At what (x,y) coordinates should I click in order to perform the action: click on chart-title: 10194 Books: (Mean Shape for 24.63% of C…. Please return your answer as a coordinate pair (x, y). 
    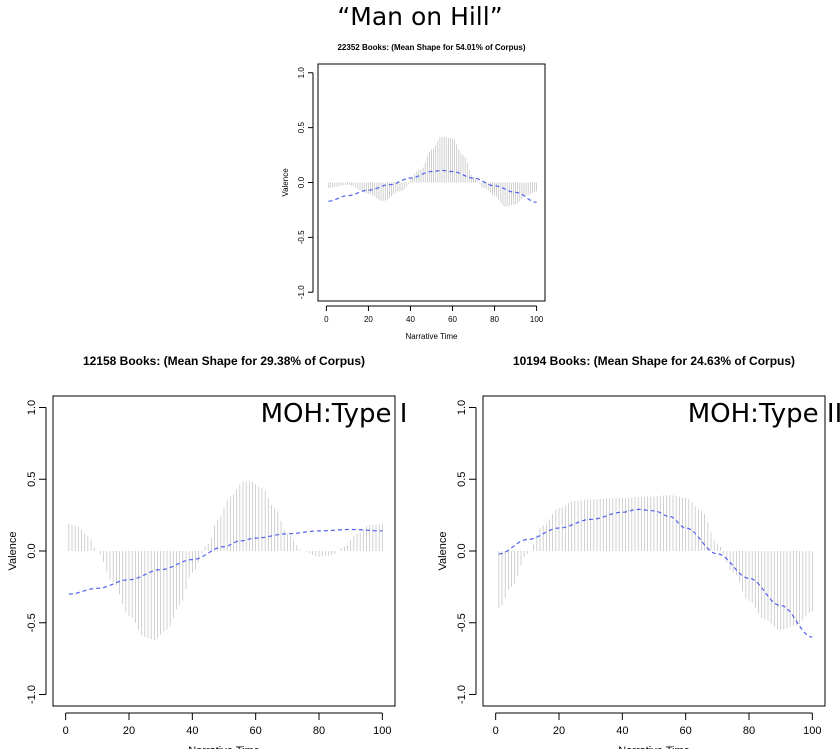
    Looking at the image, I should click on (654, 361).